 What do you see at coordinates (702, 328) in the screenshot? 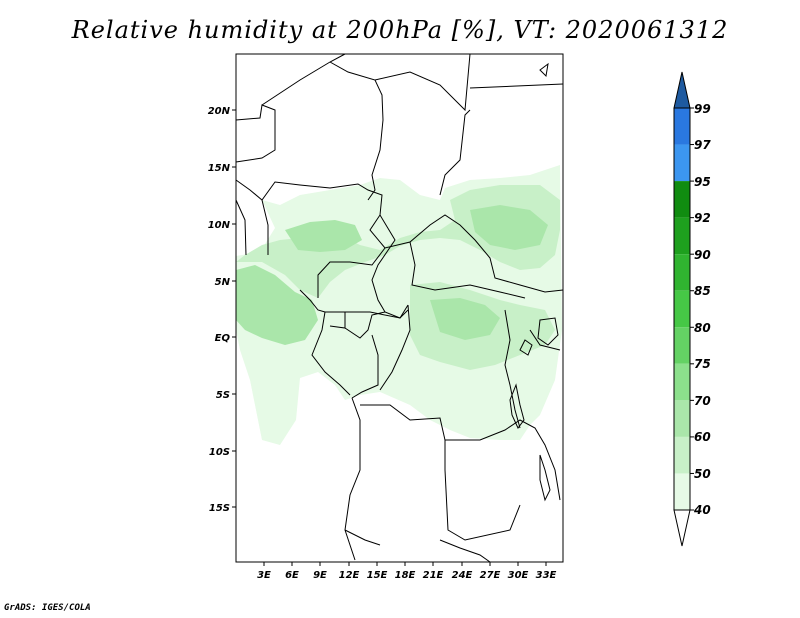
I see `colorbar-level: 80` at bounding box center [702, 328].